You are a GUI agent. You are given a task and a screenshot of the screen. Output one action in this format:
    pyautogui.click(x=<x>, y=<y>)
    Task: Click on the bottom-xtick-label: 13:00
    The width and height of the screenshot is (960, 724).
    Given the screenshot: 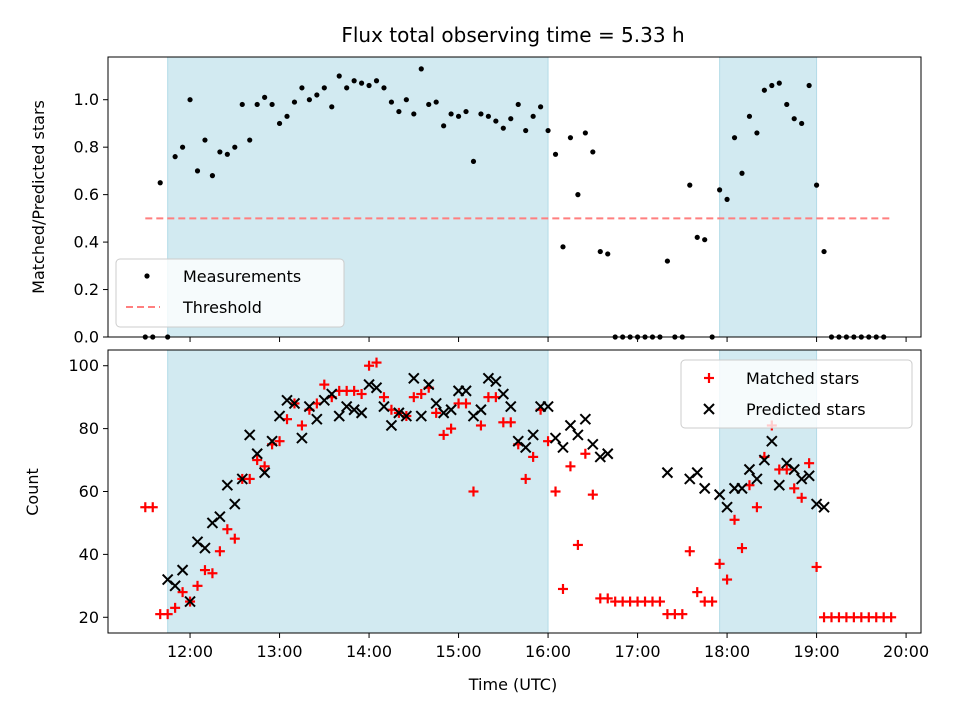 What is the action you would take?
    pyautogui.click(x=279, y=651)
    